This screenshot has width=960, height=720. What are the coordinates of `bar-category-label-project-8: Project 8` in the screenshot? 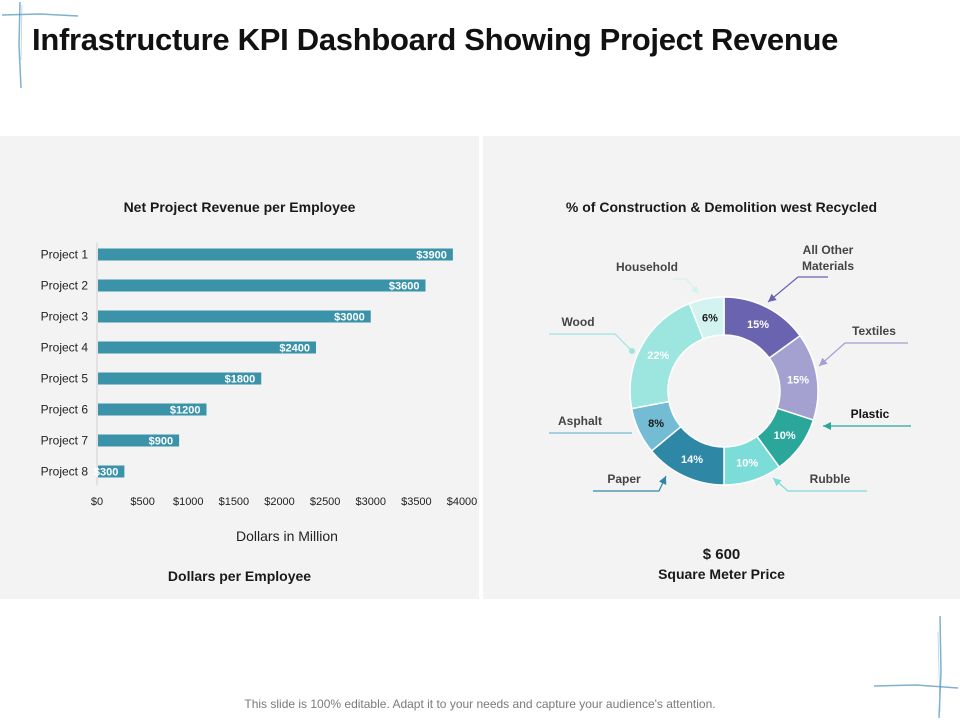 It's located at (65, 472).